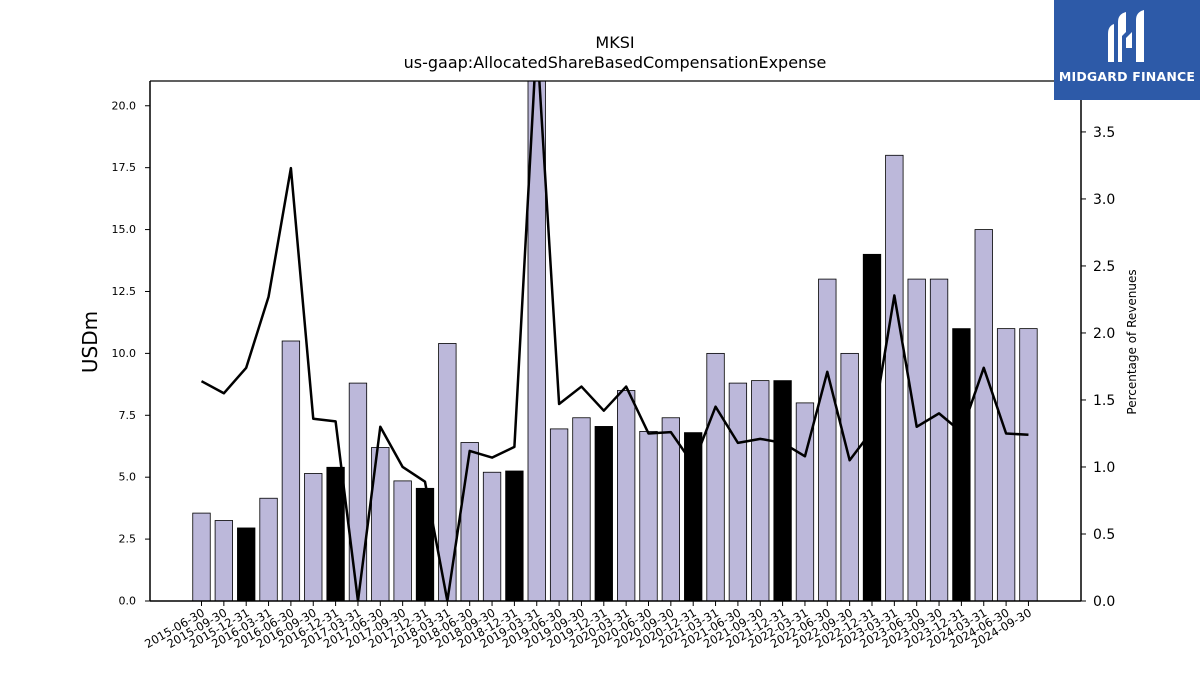 The width and height of the screenshot is (1200, 675). Describe the element at coordinates (128, 477) in the screenshot. I see `y-tick-label: 5.0` at that location.